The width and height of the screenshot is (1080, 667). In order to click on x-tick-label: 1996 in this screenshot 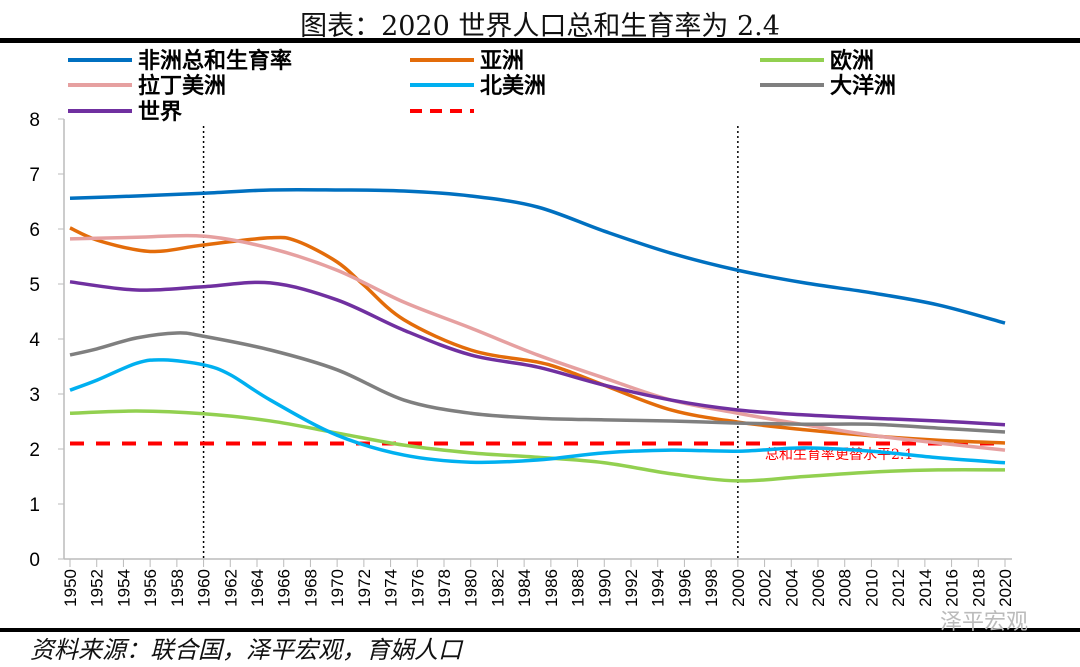, I will do `click(684, 588)`.